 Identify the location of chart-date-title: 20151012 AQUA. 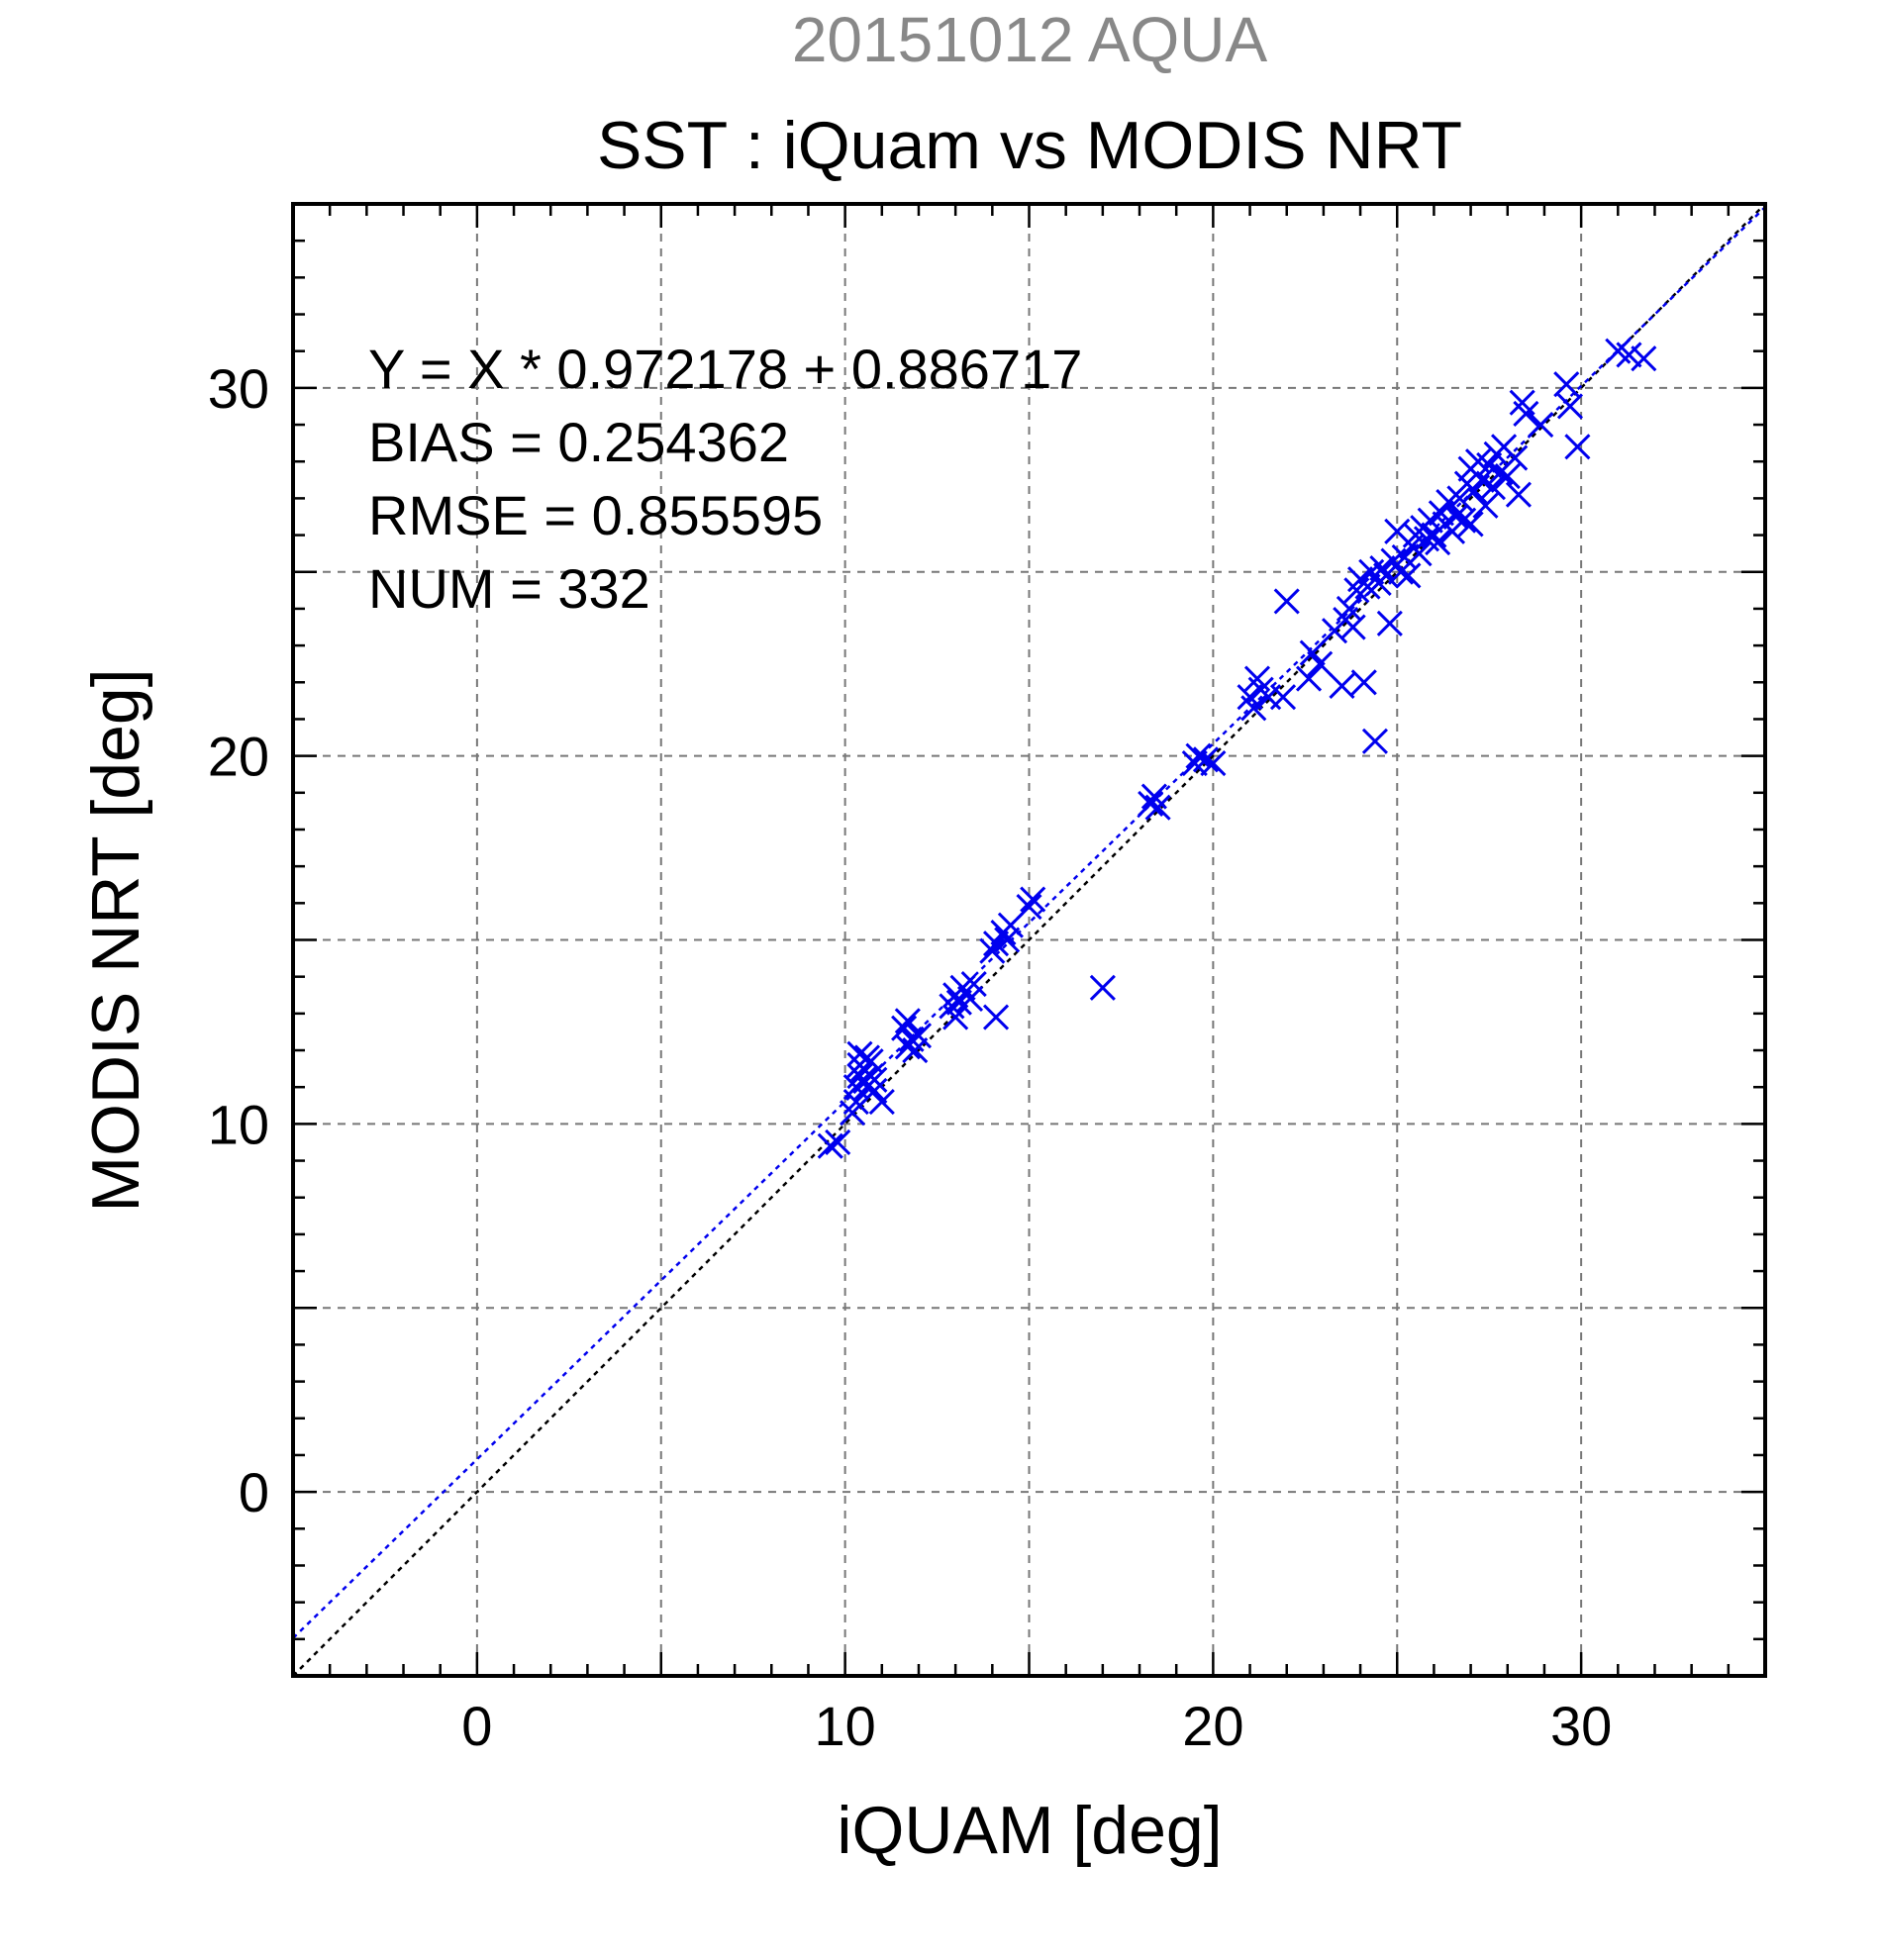
(1030, 39).